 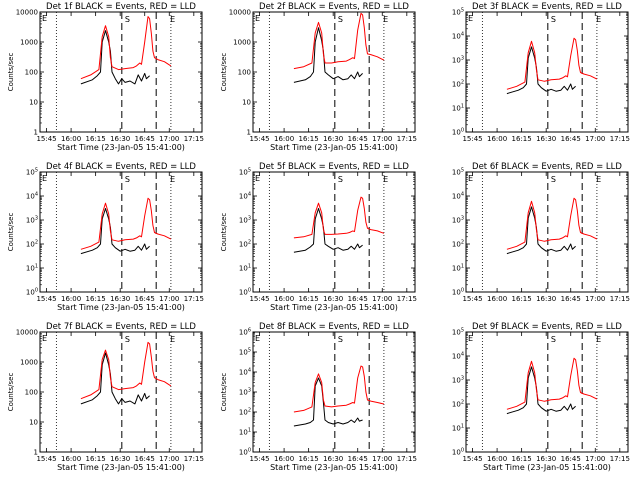 I want to click on panel-title: Det 9f BLACK = Events, RED = LLD, so click(x=547, y=327).